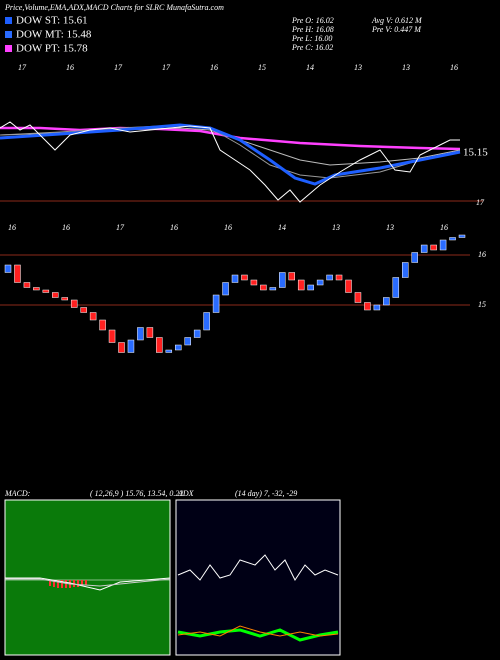 This screenshot has width=500, height=660. I want to click on adx-panel, so click(258, 577).